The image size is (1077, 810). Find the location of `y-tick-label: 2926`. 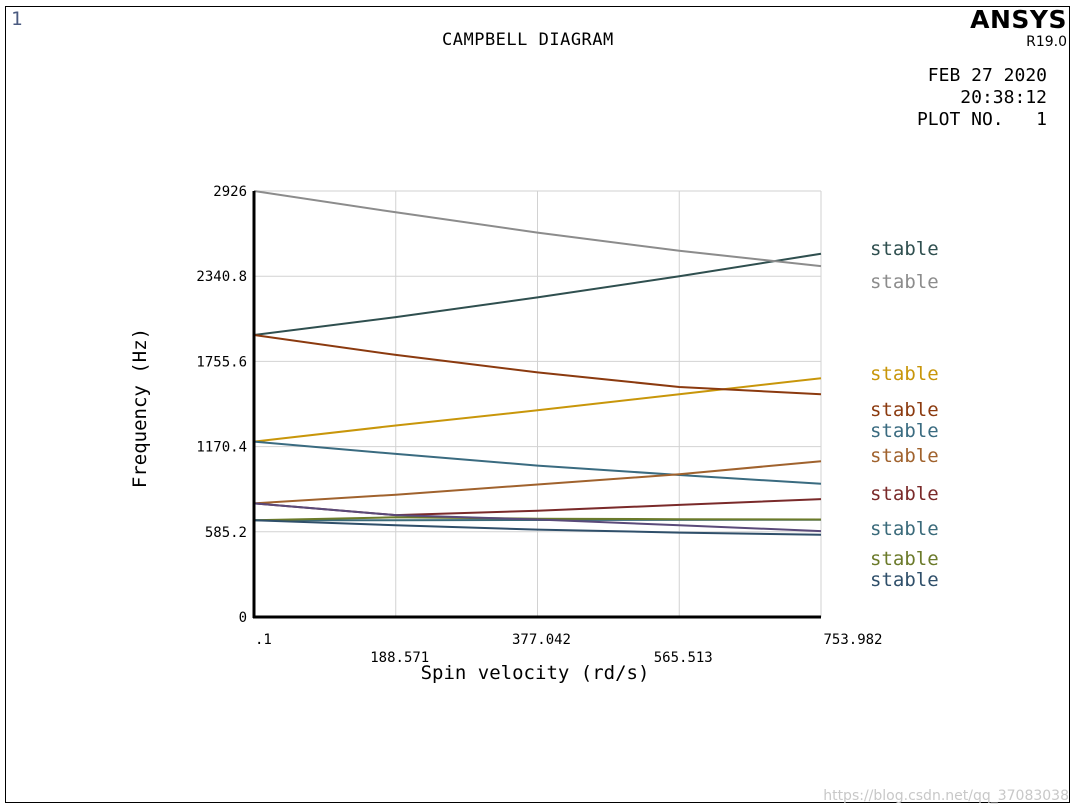

y-tick-label: 2926 is located at coordinates (230, 192).